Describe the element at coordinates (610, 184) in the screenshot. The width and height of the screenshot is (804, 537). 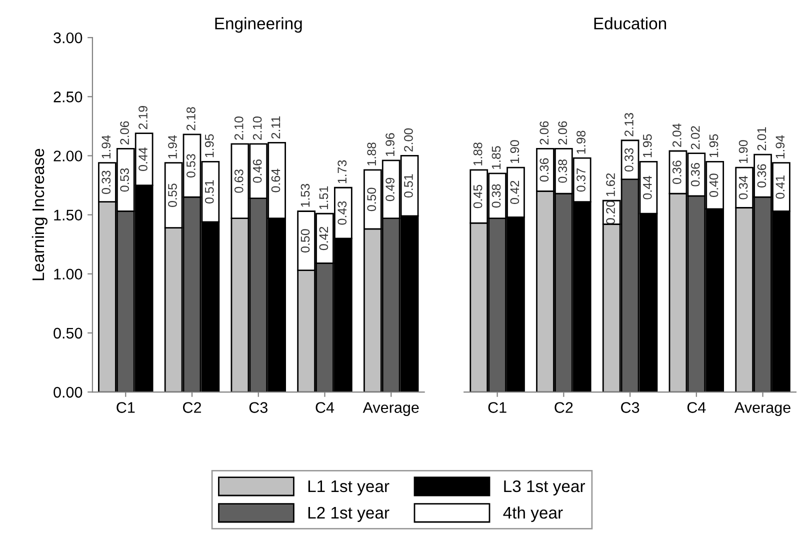
I see `total-label: 1.62` at that location.